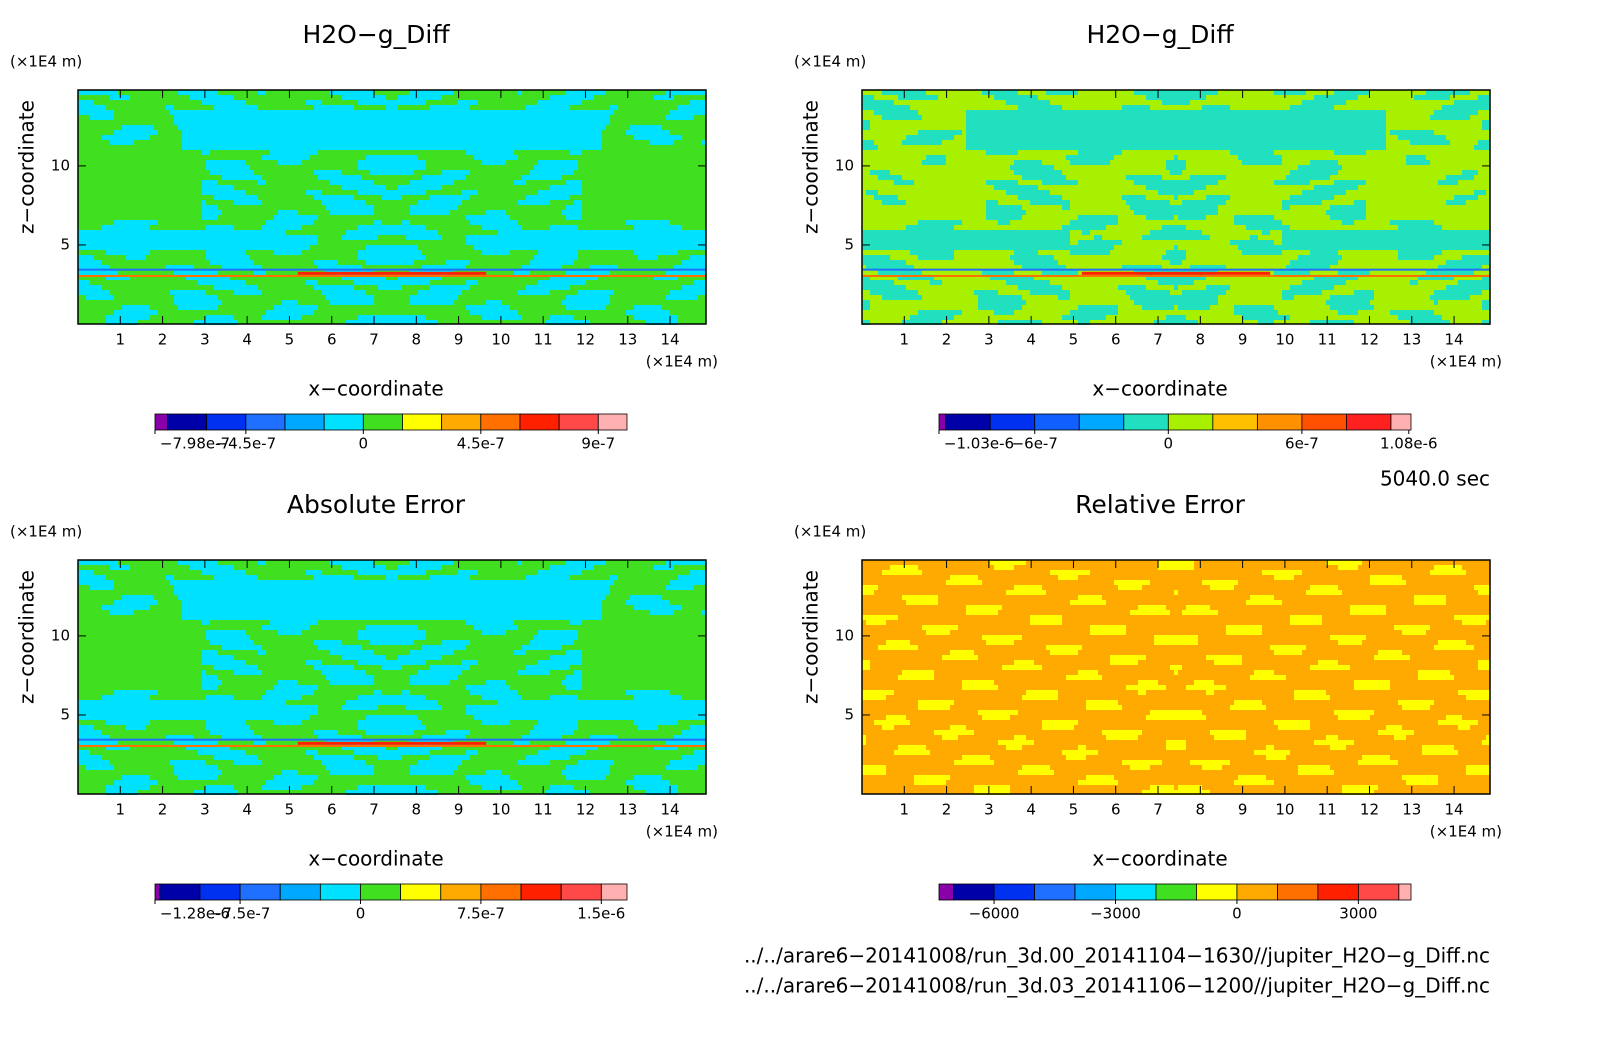 The width and height of the screenshot is (1604, 1054). I want to click on x-tick-label: 14, so click(670, 810).